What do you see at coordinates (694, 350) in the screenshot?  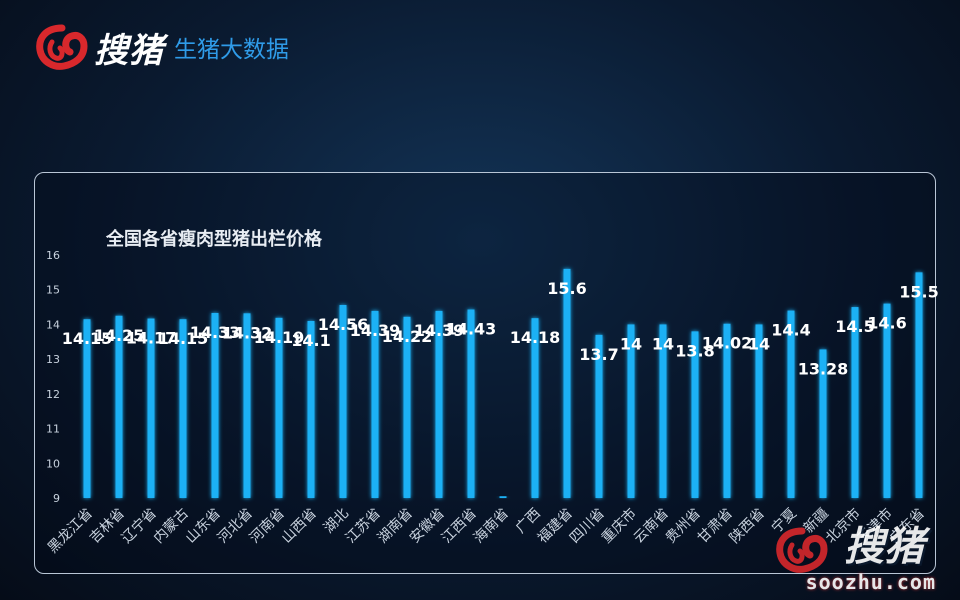 I see `bar-value-label: 13.8` at bounding box center [694, 350].